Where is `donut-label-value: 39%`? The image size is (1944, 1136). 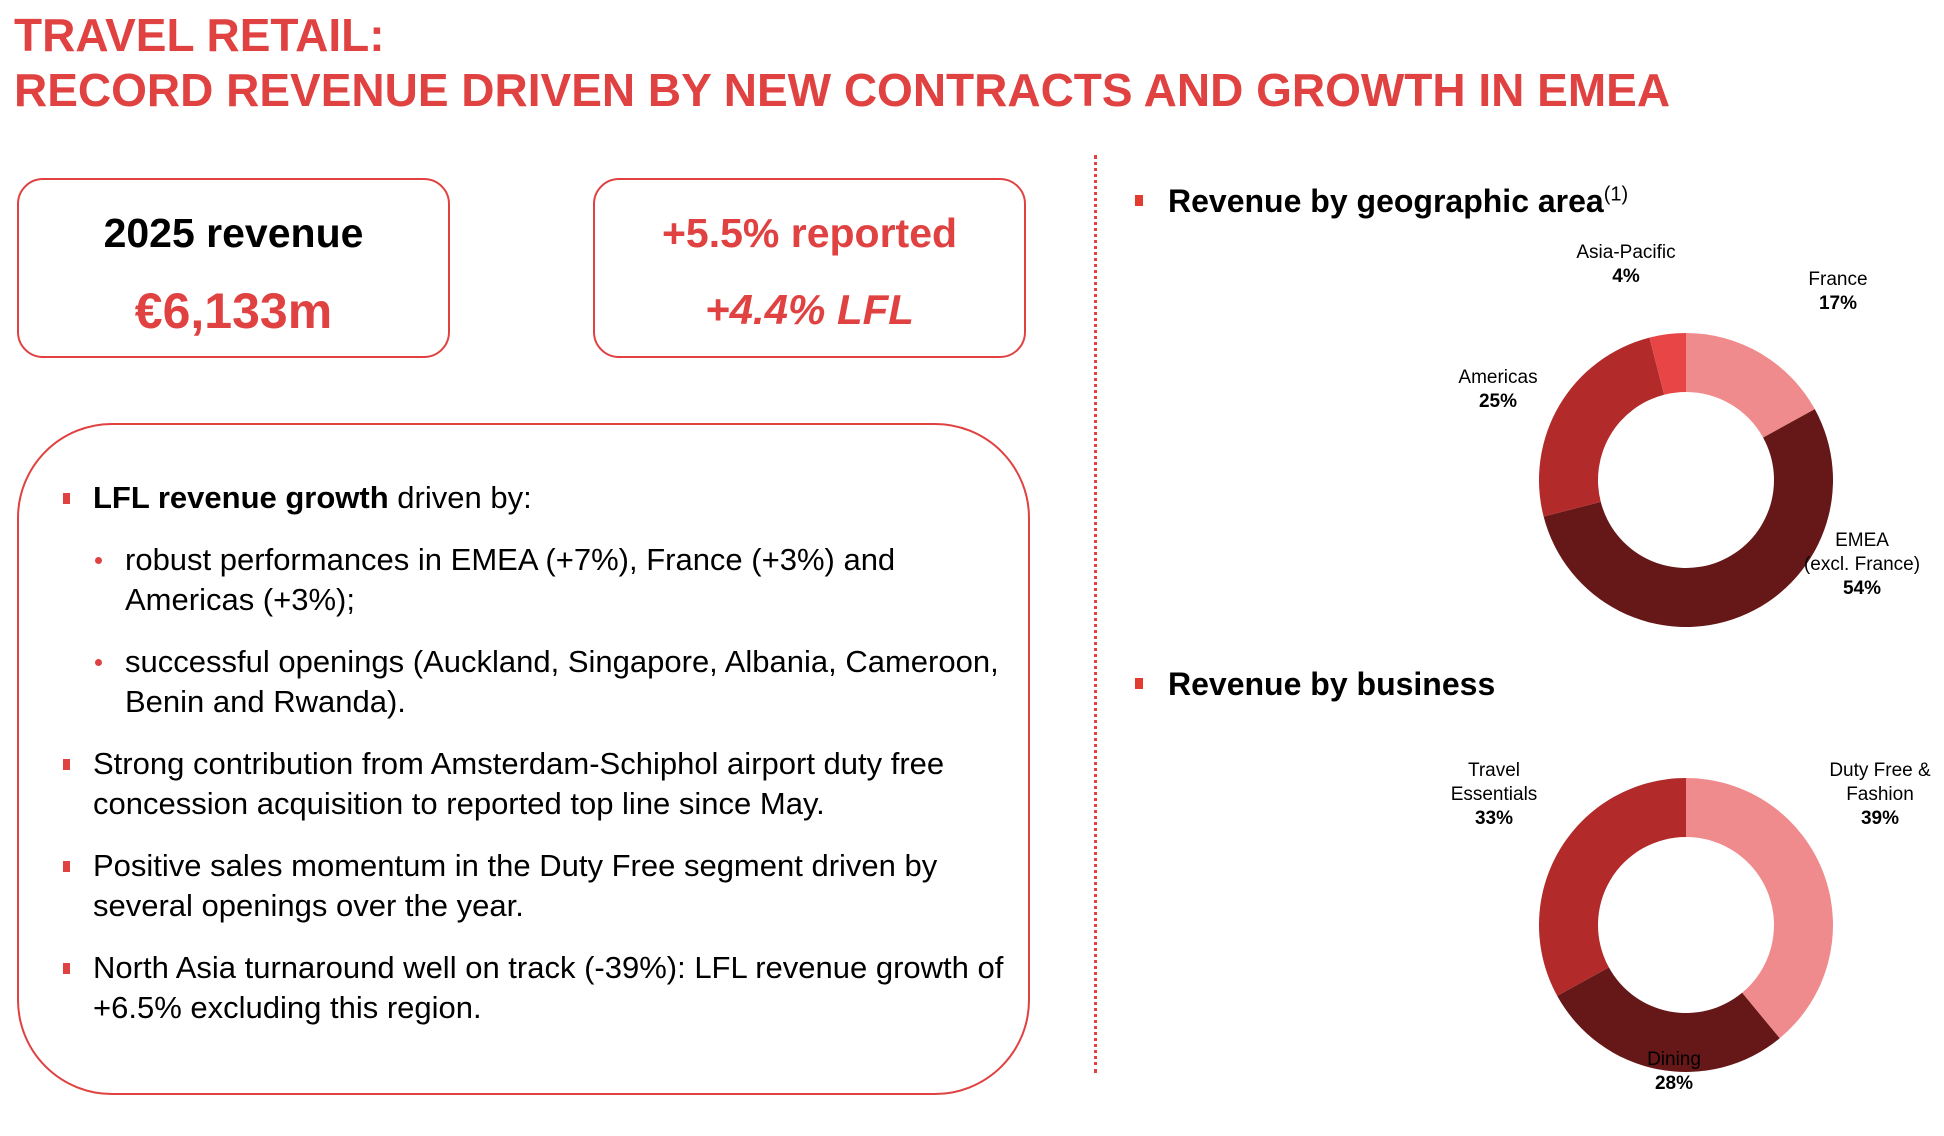
donut-label-value: 39% is located at coordinates (1880, 818).